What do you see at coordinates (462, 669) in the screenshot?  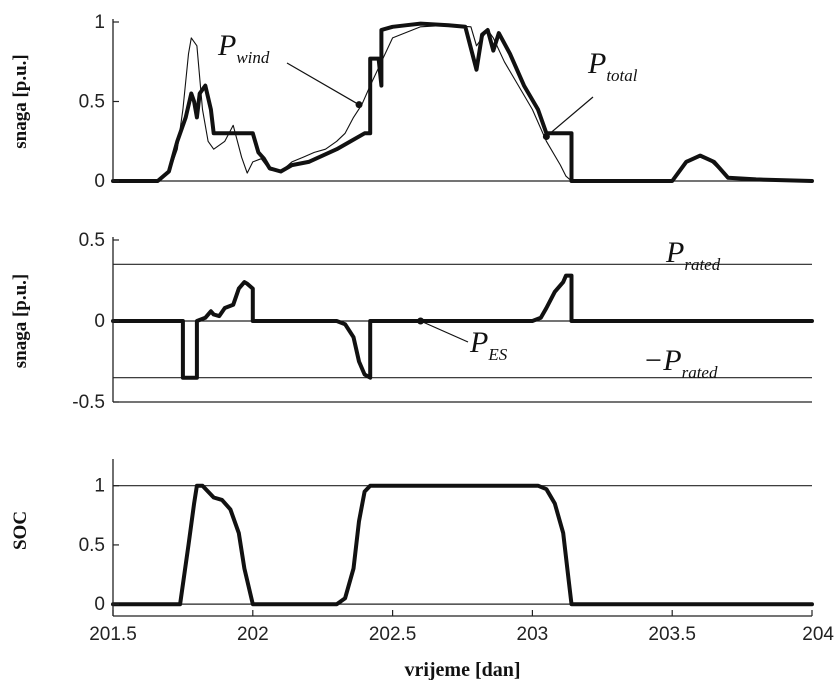 I see `x-axis-label: vrijeme [dan]` at bounding box center [462, 669].